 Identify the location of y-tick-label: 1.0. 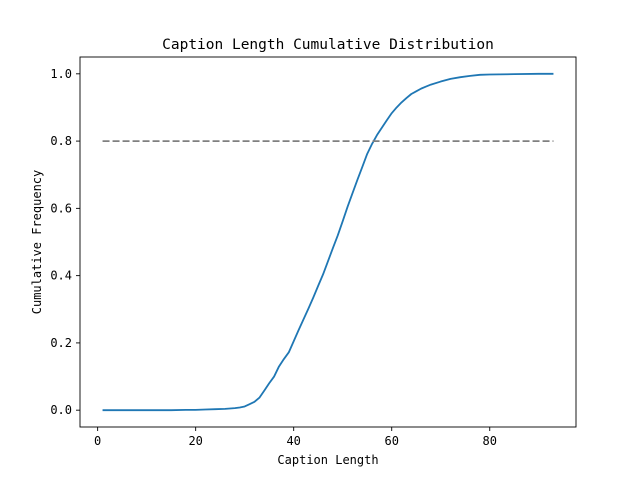
(61, 74).